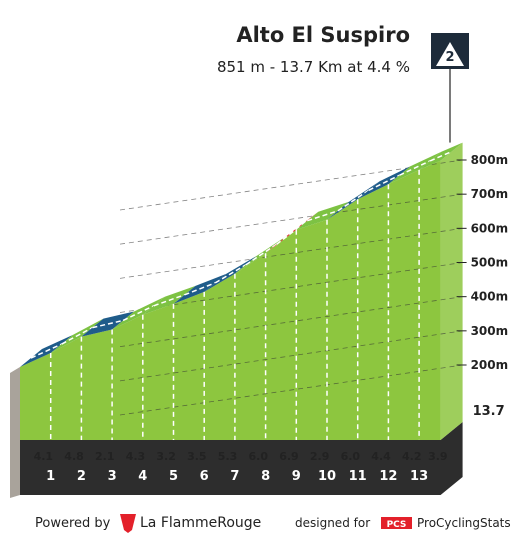 This screenshot has width=525, height=540. Describe the element at coordinates (490, 228) in the screenshot. I see `y-tick-label: 600m` at that location.